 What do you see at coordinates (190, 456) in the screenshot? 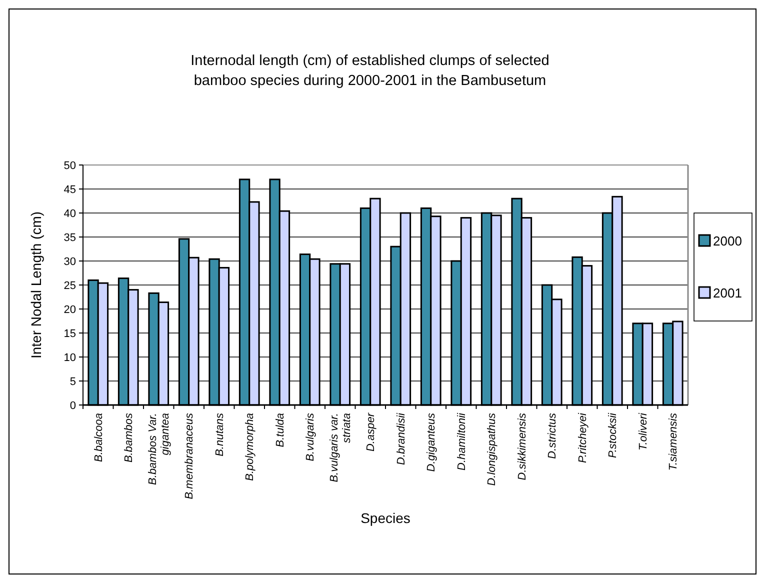
I see `x-tick-label: B.membranaceus` at bounding box center [190, 456].